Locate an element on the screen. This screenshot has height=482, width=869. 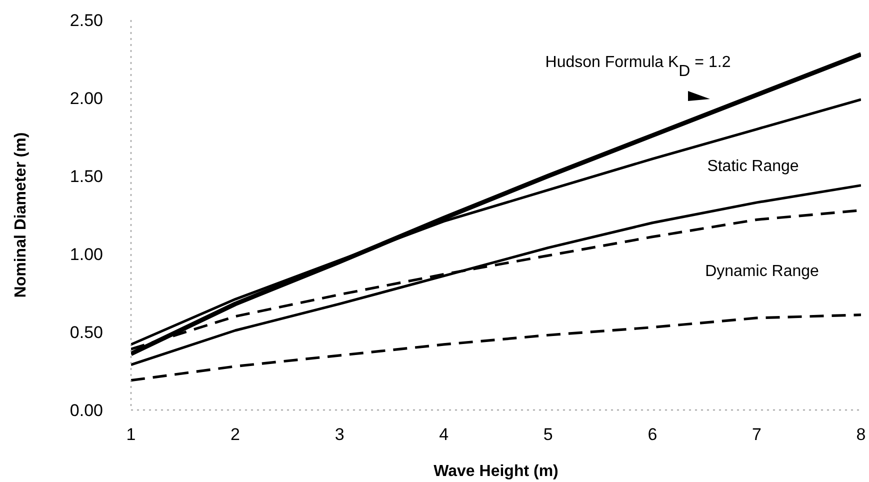
y-tick-label: 0.00 is located at coordinates (86, 410).